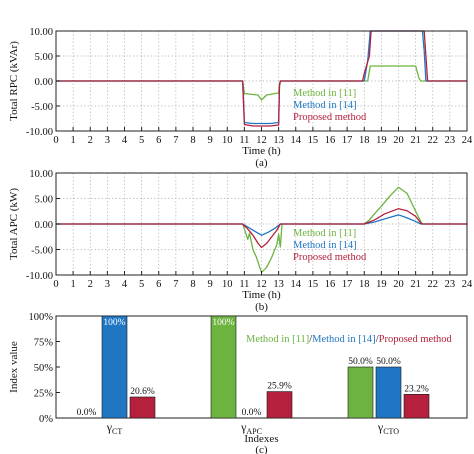  I want to click on x-tick-label: γAPC, so click(251, 428).